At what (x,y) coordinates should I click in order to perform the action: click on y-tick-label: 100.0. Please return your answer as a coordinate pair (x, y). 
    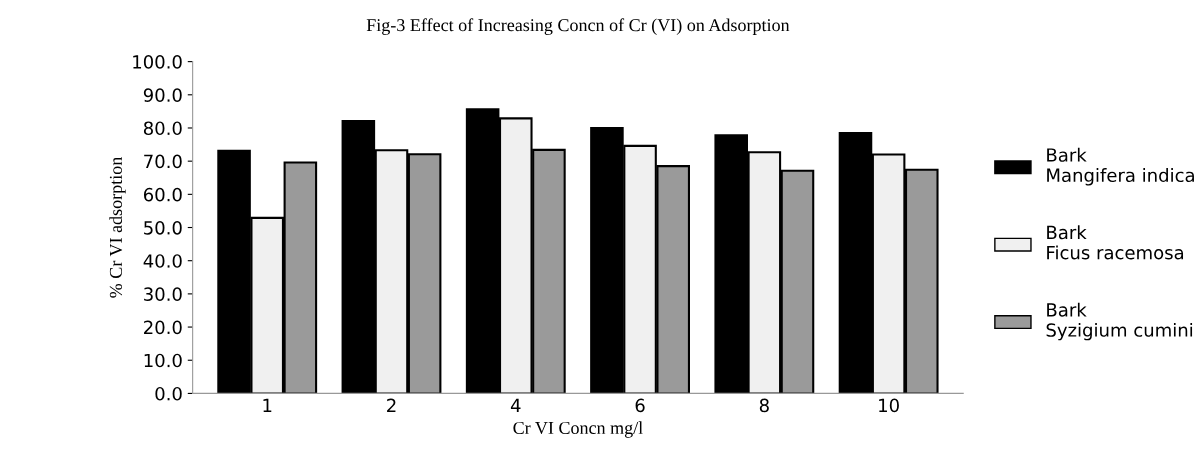
    Looking at the image, I should click on (157, 62).